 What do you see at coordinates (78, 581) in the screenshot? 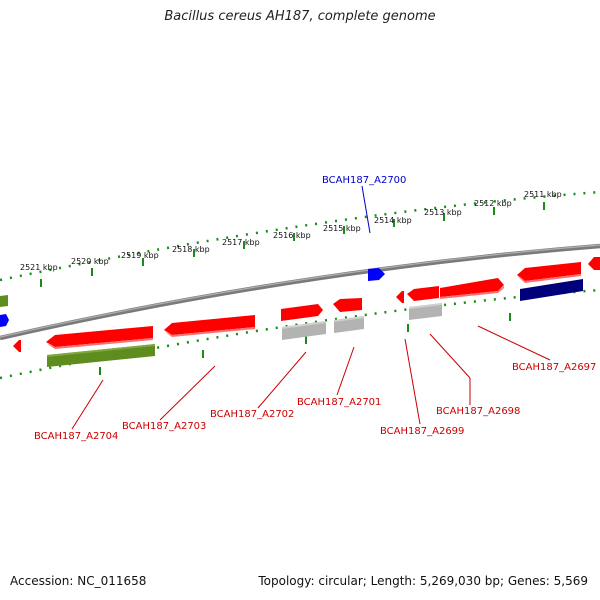
I see `accession-label: Accession: NC_011658` at bounding box center [78, 581].